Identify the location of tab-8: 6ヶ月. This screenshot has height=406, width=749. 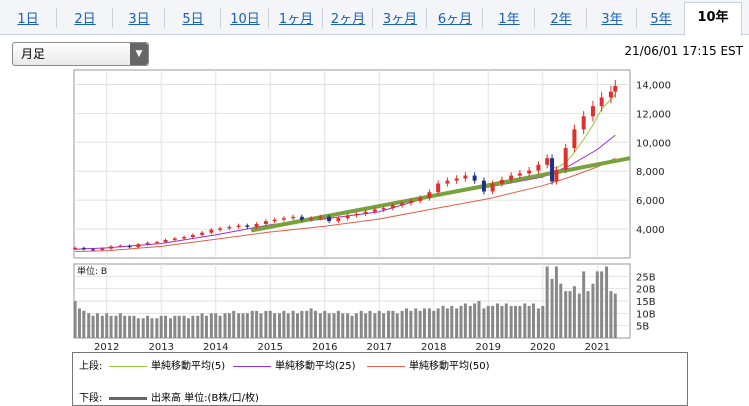
(454, 18).